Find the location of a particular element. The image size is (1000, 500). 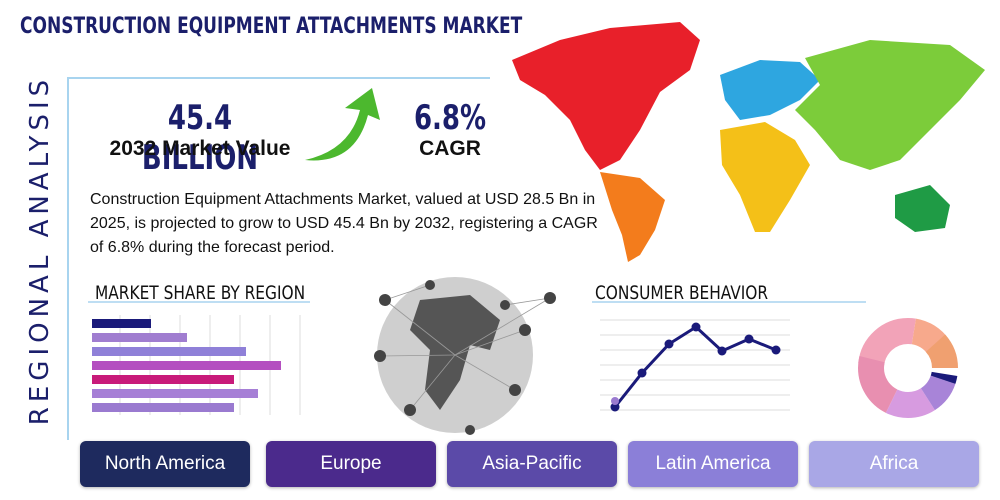

region-button: North America is located at coordinates (165, 464).